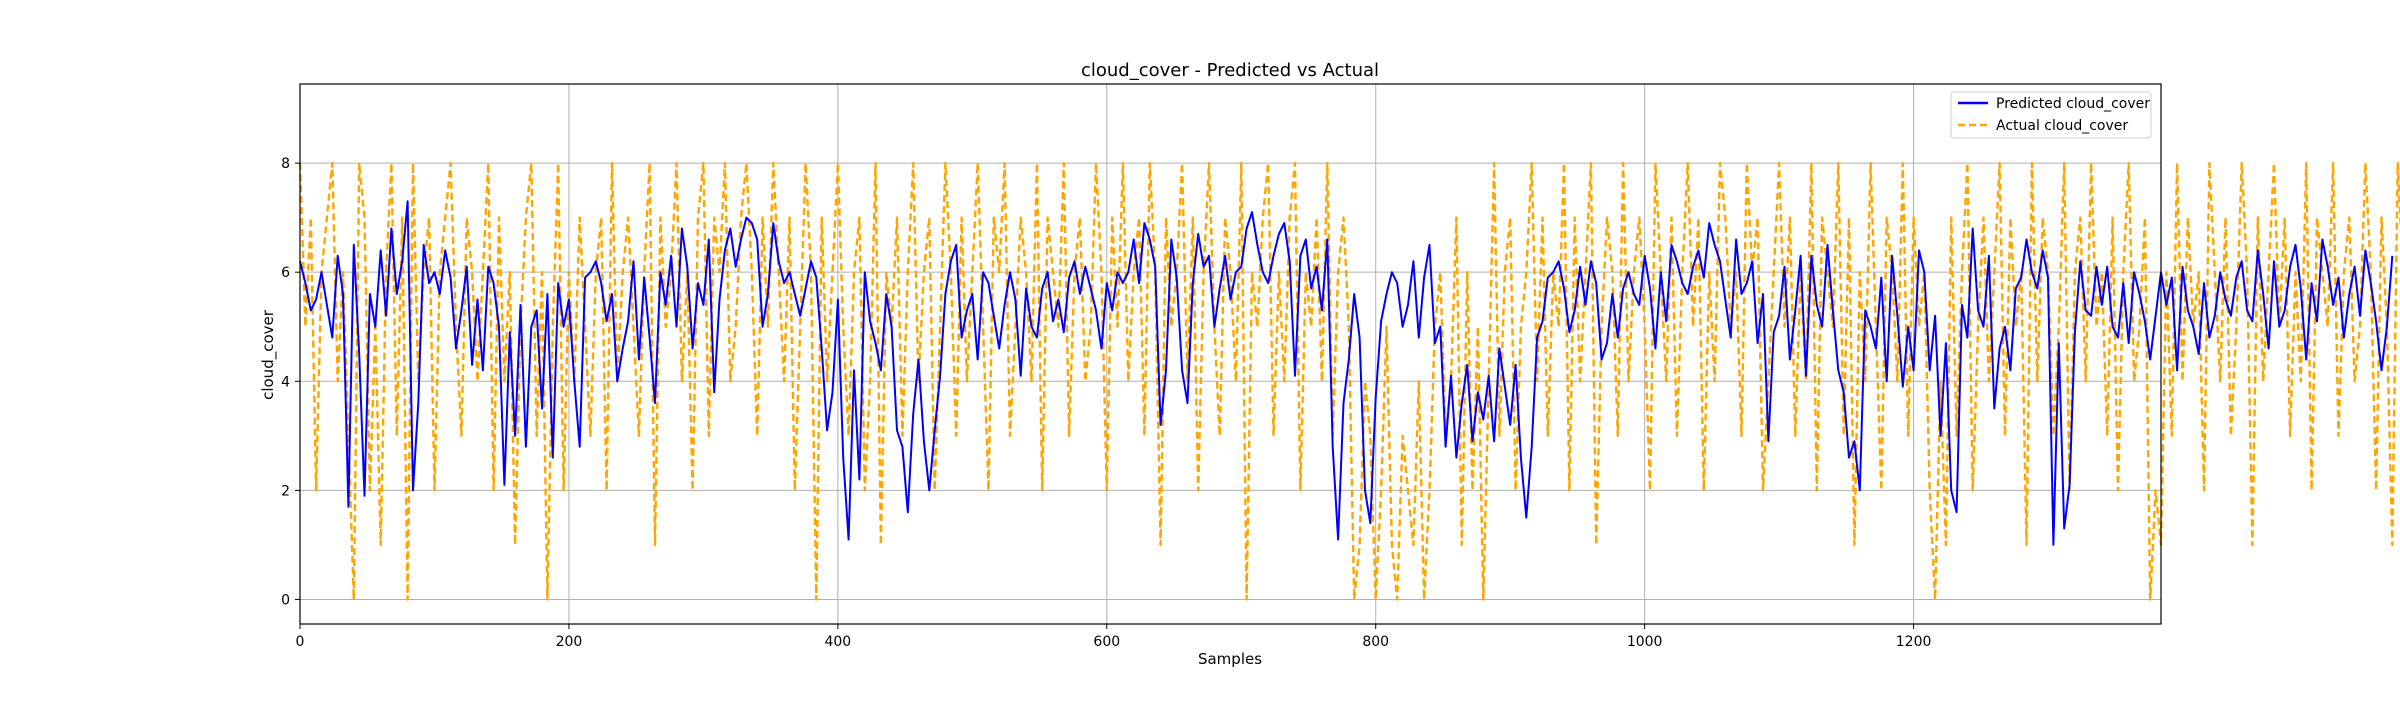 This screenshot has height=704, width=2400. I want to click on x-axis-label: Samples, so click(1230, 659).